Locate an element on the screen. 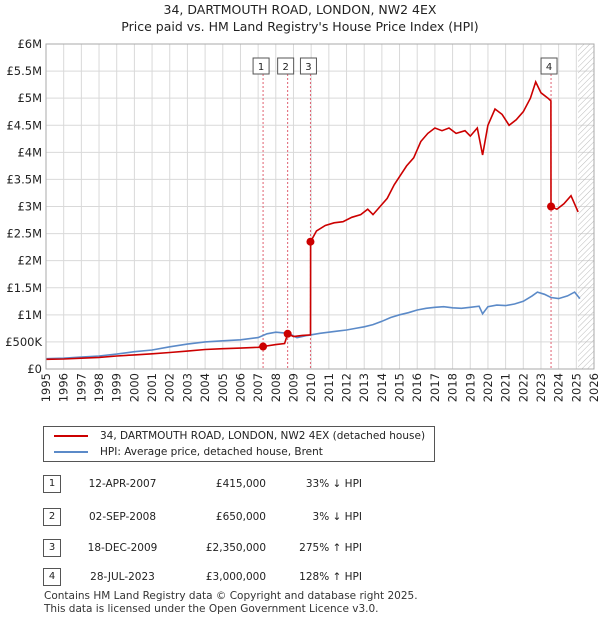 This screenshot has width=600, height=620. transaction-date: 28-JUL-2023 is located at coordinates (122, 577).